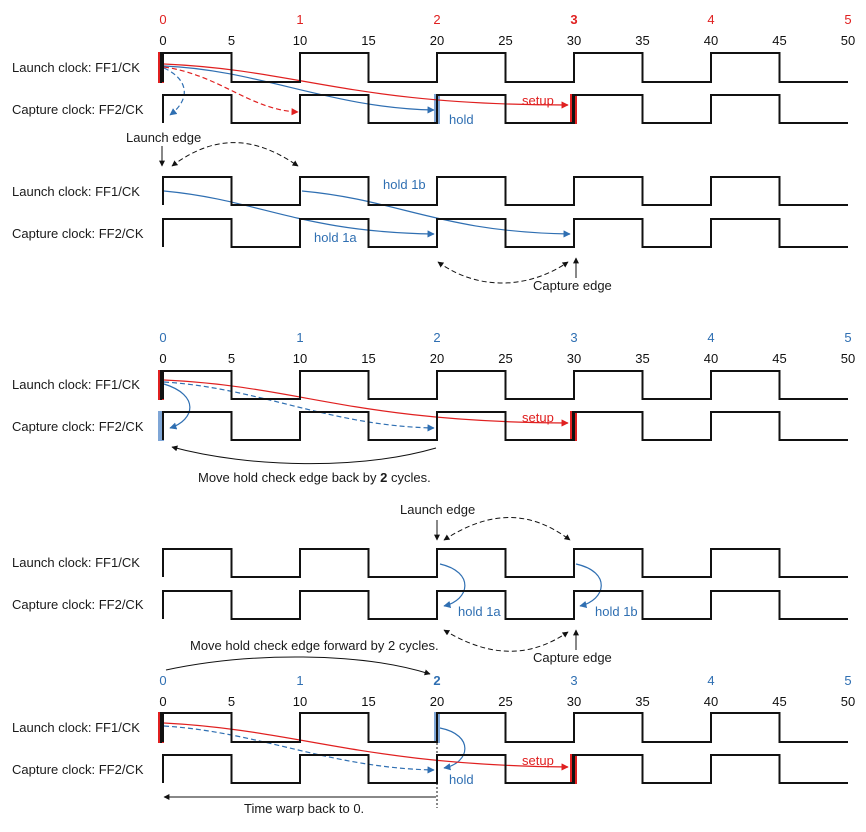 The width and height of the screenshot is (866, 832). What do you see at coordinates (711, 358) in the screenshot?
I see `s3-time-tick-40: 40` at bounding box center [711, 358].